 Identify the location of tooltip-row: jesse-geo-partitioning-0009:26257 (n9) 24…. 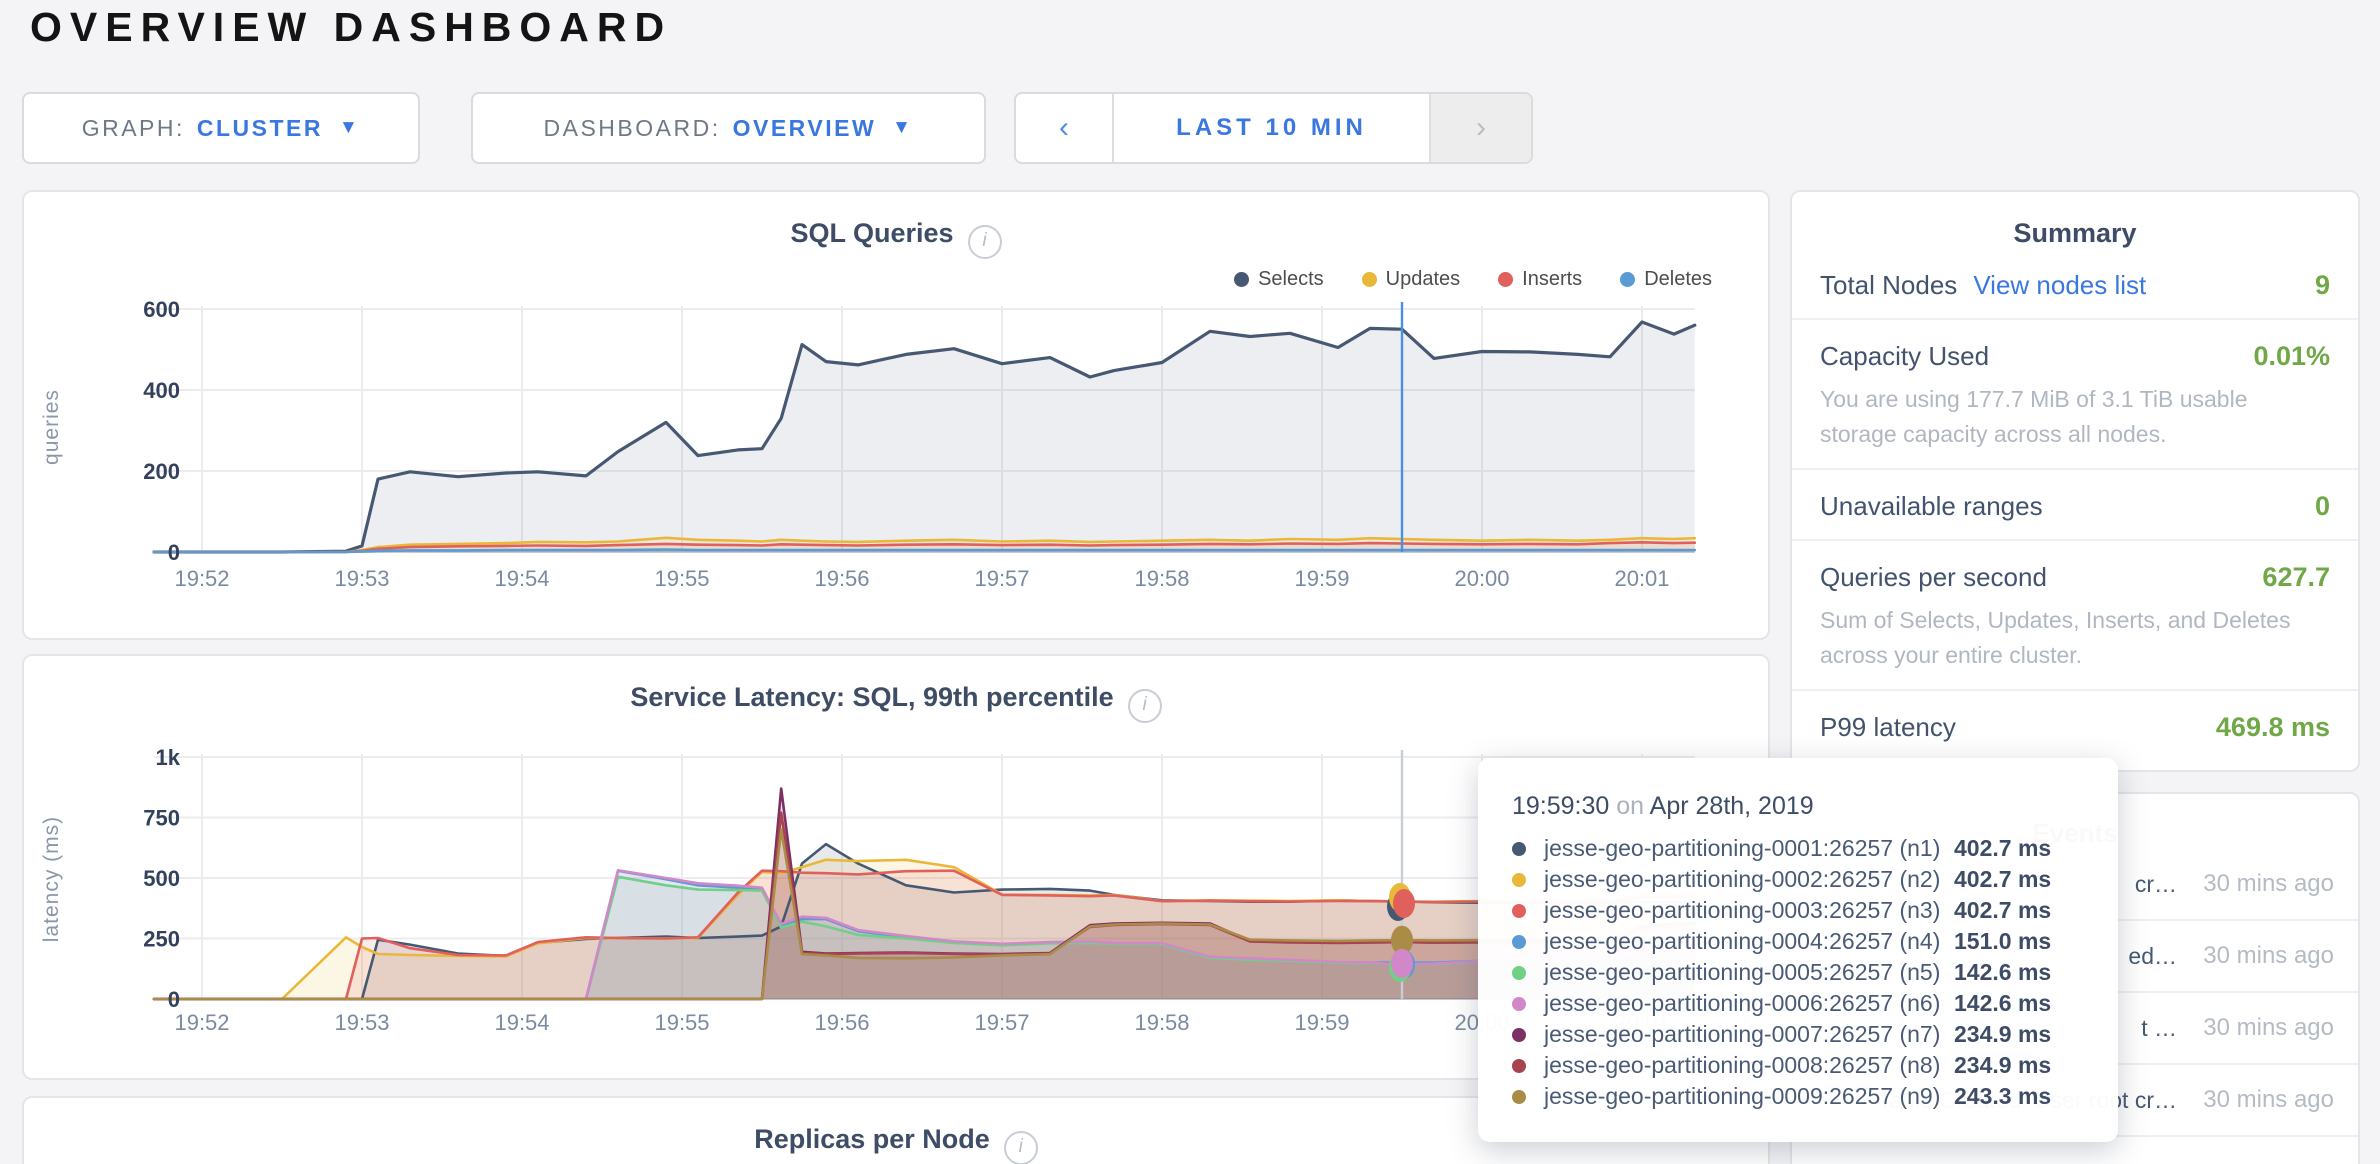
(1798, 1096).